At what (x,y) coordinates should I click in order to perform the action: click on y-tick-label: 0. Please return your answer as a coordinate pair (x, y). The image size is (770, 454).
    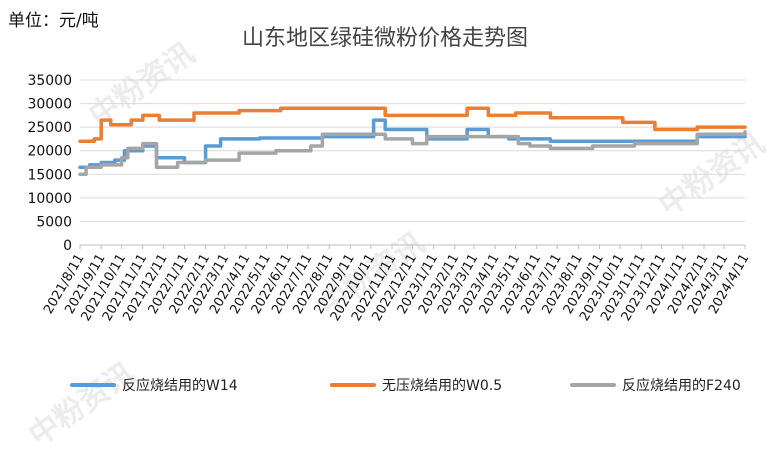
    Looking at the image, I should click on (67, 246).